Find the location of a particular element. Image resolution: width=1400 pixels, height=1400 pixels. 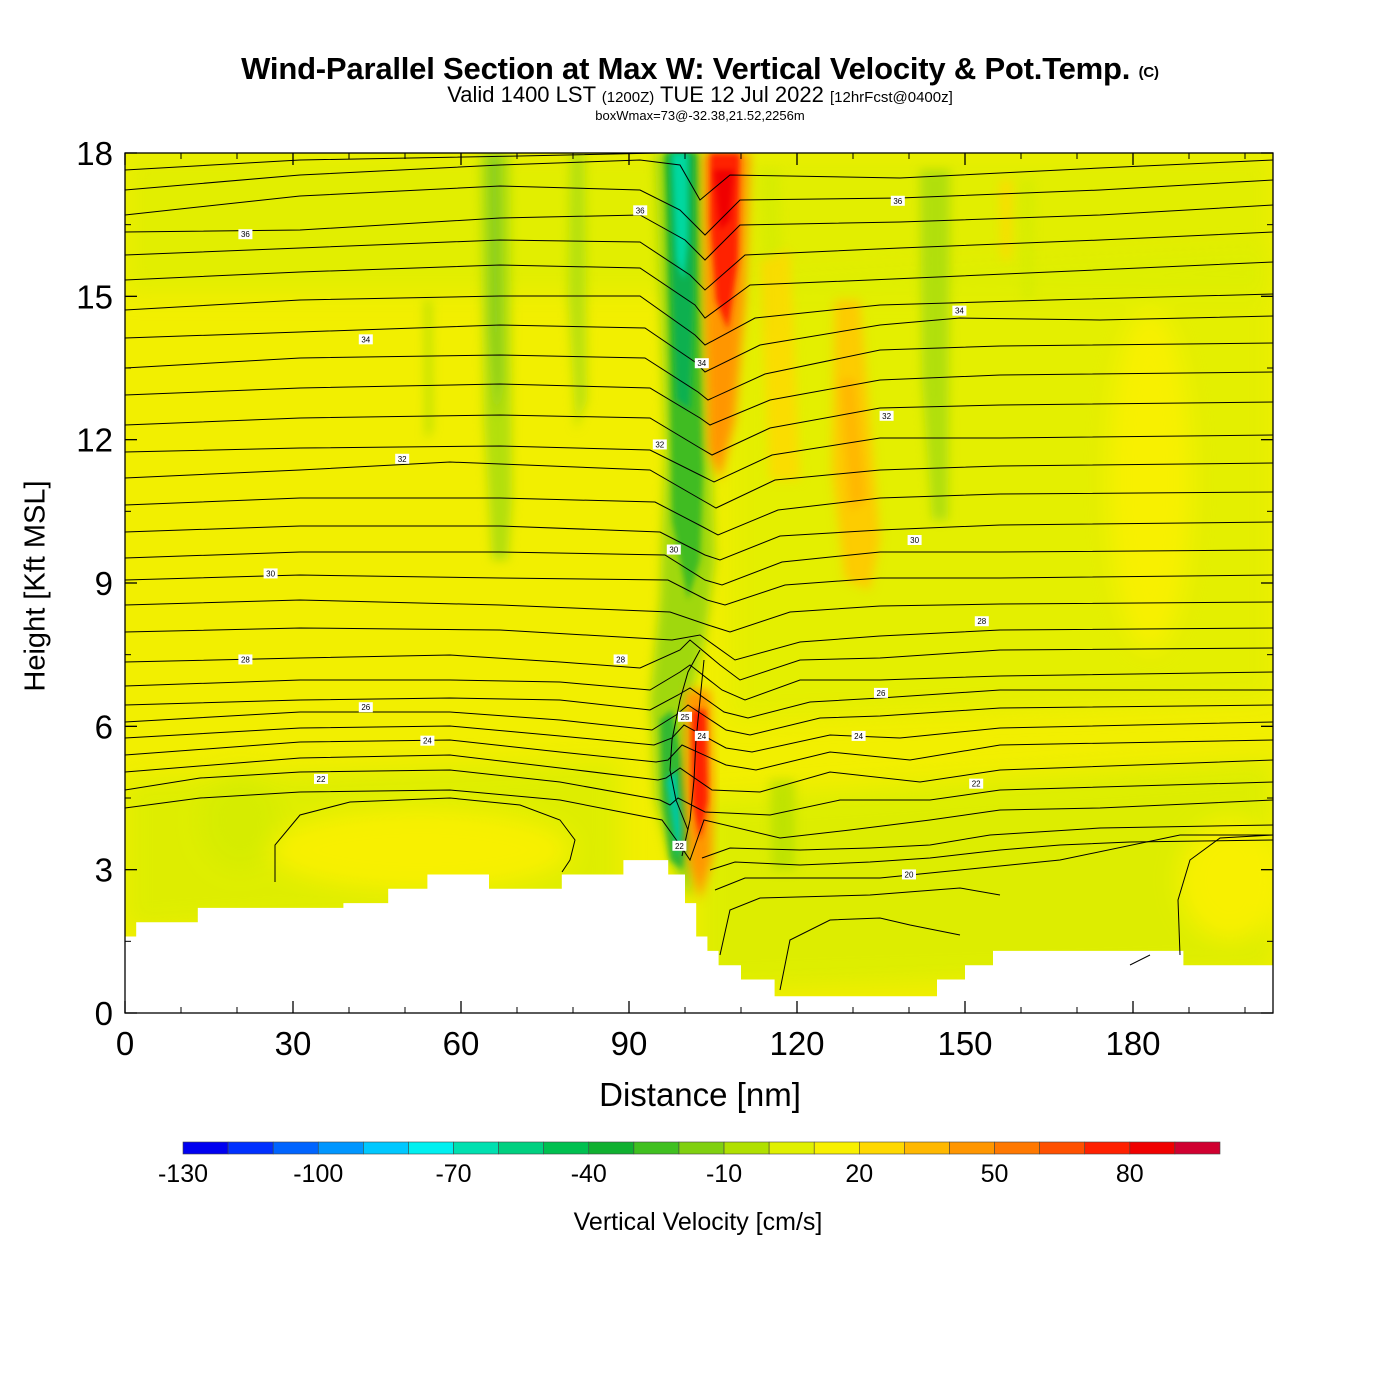

colorbar-label: -70 is located at coordinates (453, 1174).